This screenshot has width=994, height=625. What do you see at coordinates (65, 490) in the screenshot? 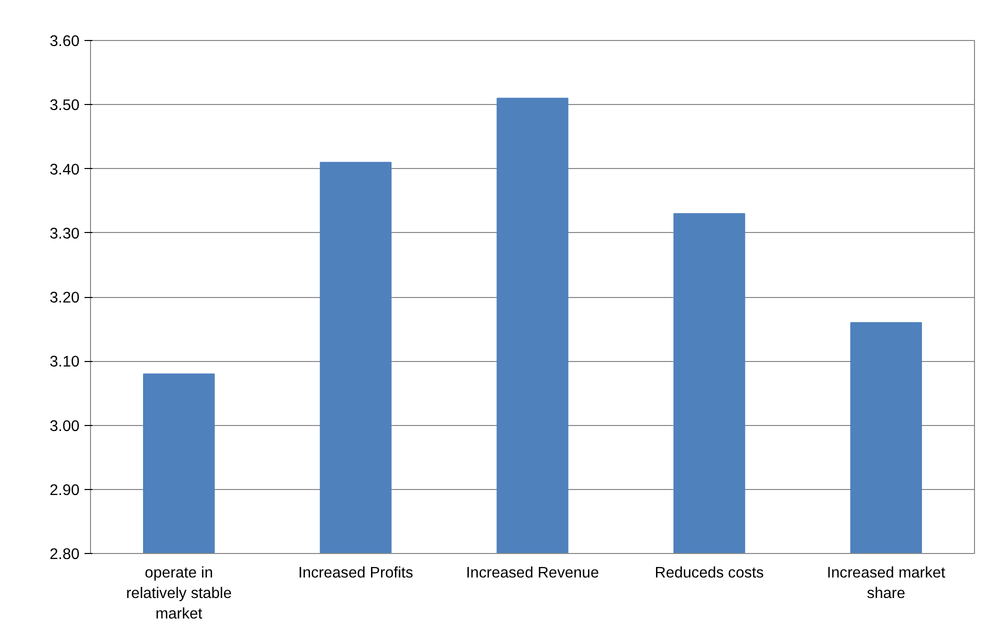
I see `y-tick-label: 2.90` at bounding box center [65, 490].